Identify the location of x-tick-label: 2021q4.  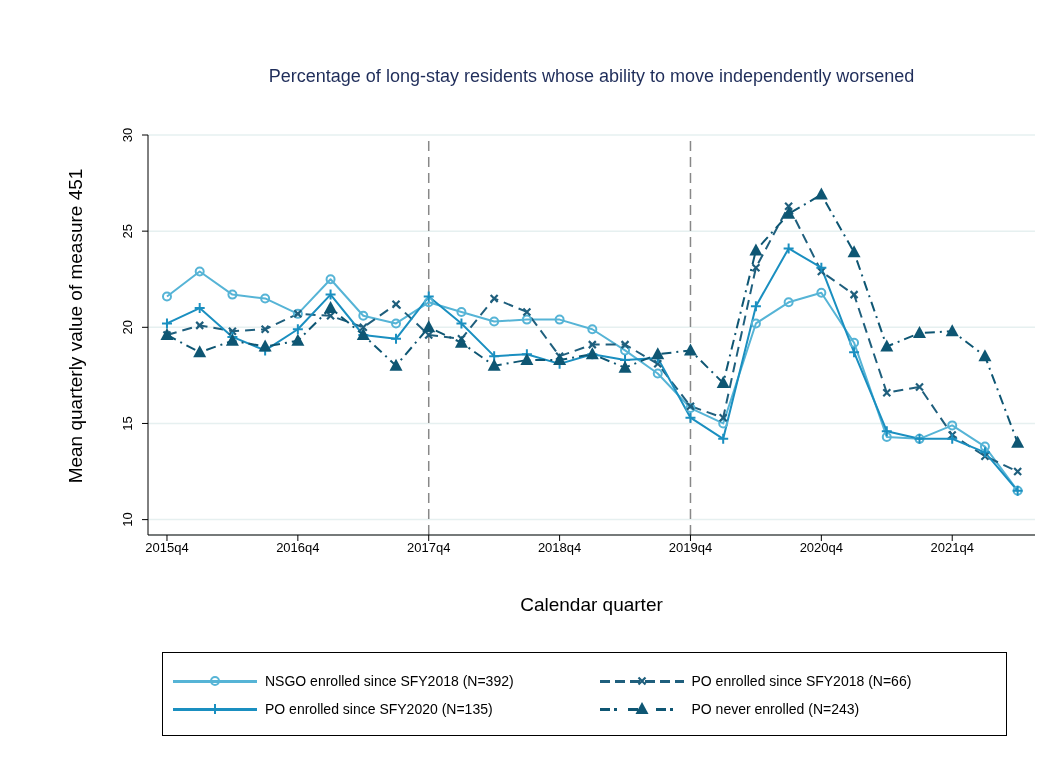
(952, 548).